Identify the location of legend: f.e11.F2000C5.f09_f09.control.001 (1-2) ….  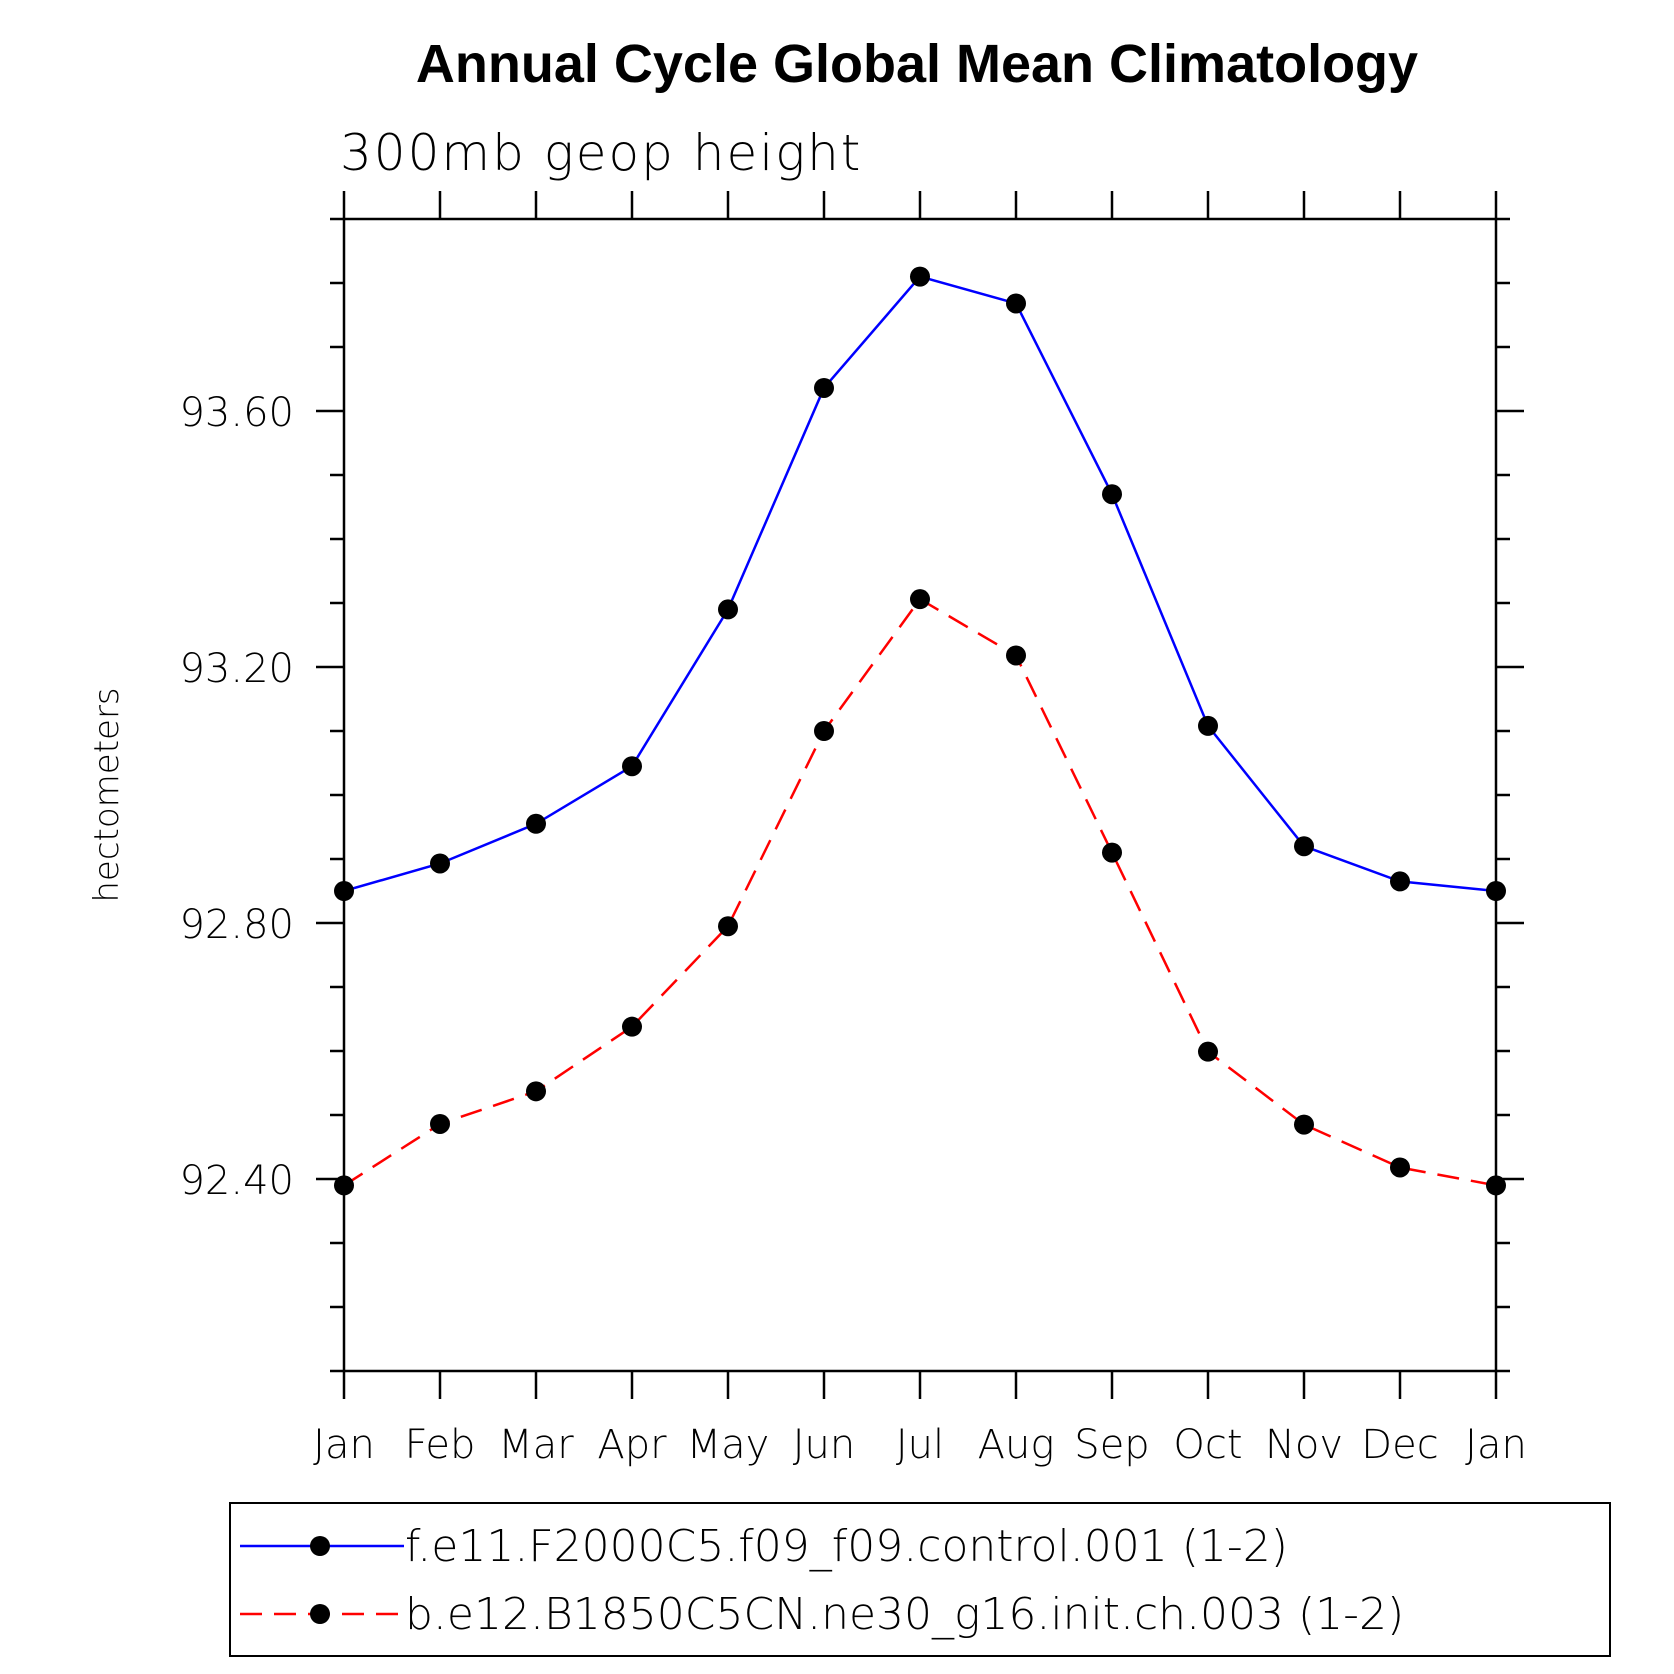
(920, 1579).